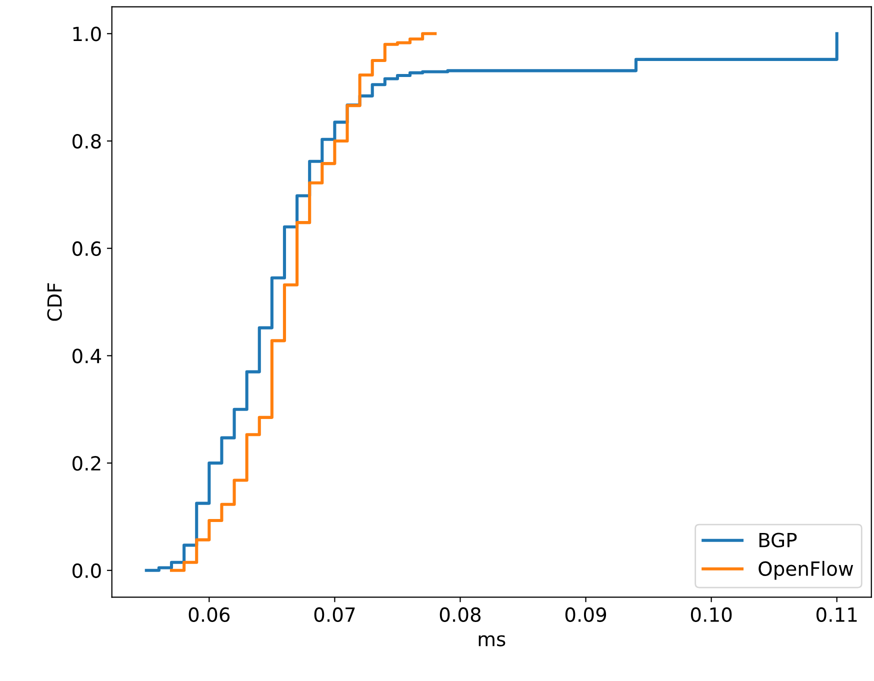 The width and height of the screenshot is (874, 681). What do you see at coordinates (87, 34) in the screenshot?
I see `y-tick-label: 1.0` at bounding box center [87, 34].